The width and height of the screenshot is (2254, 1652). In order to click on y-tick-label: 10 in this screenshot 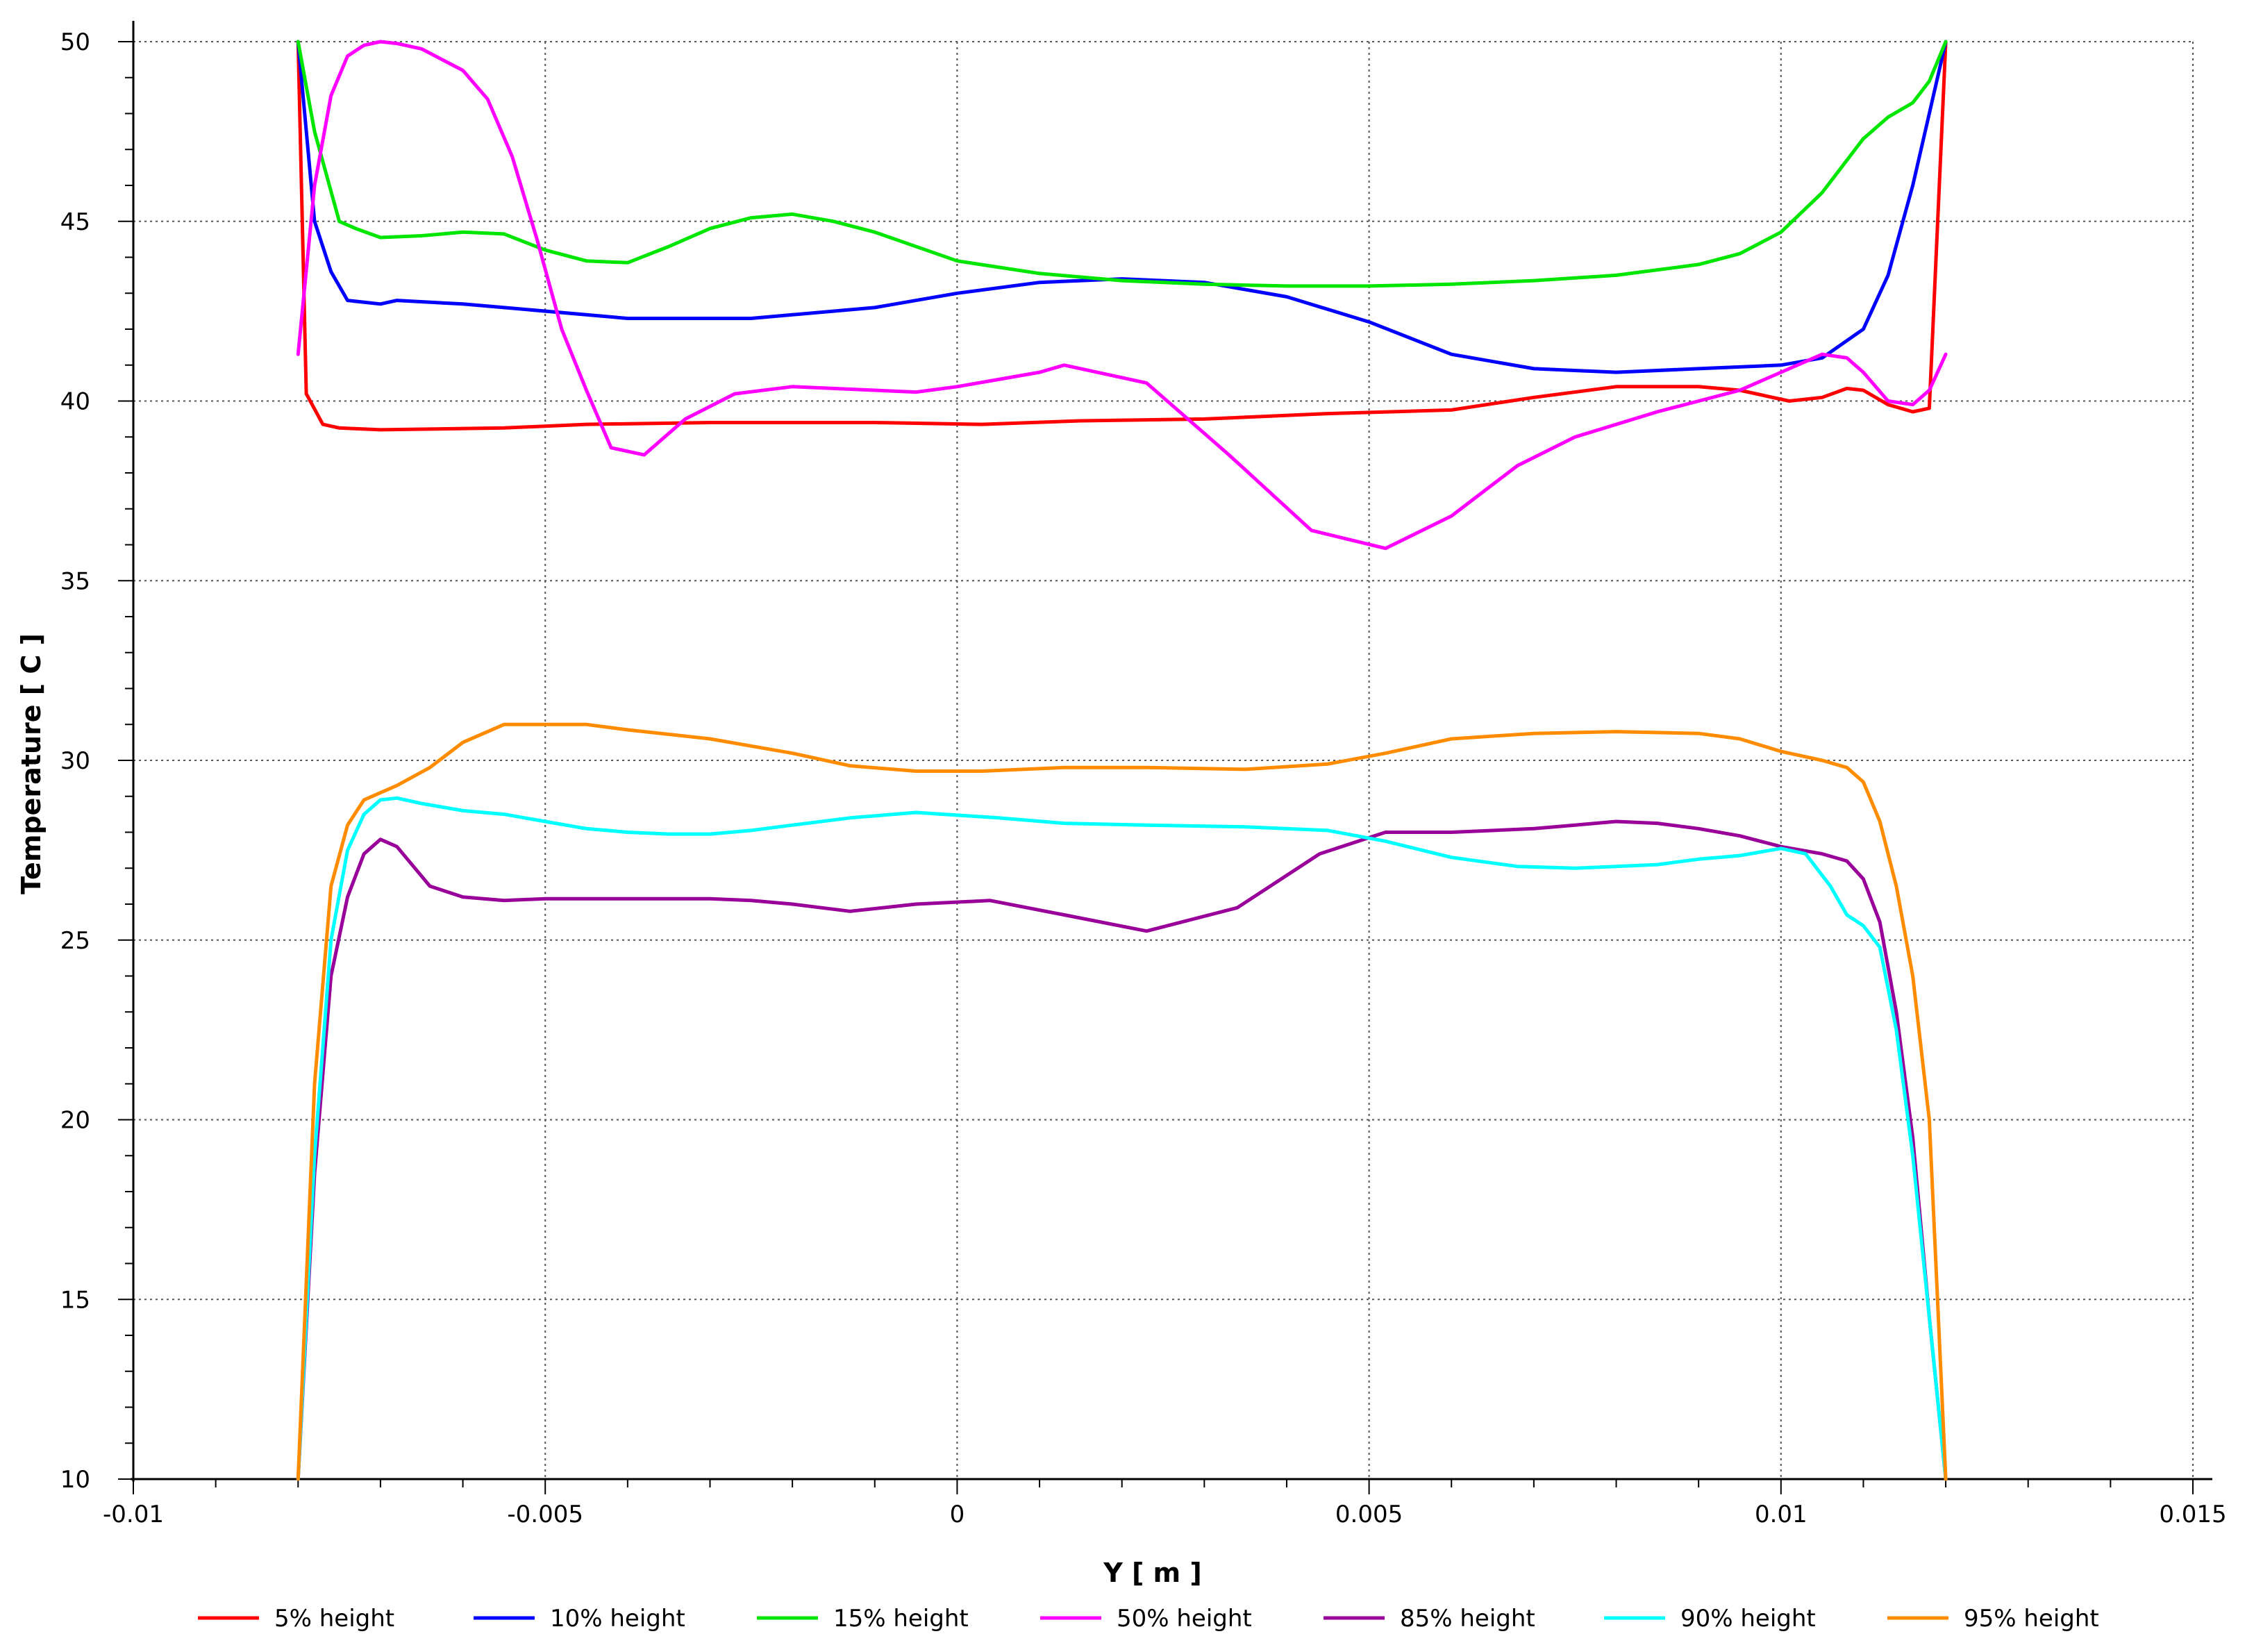, I will do `click(75, 1480)`.